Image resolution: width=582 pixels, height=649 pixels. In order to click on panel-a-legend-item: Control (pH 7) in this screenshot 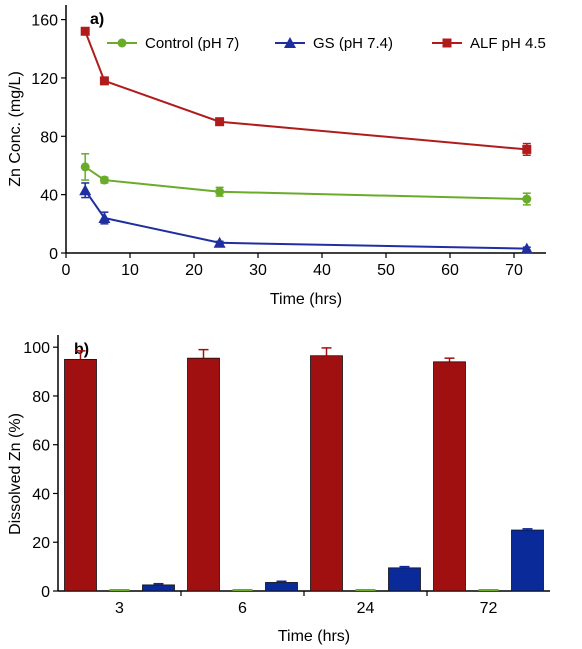, I will do `click(173, 43)`.